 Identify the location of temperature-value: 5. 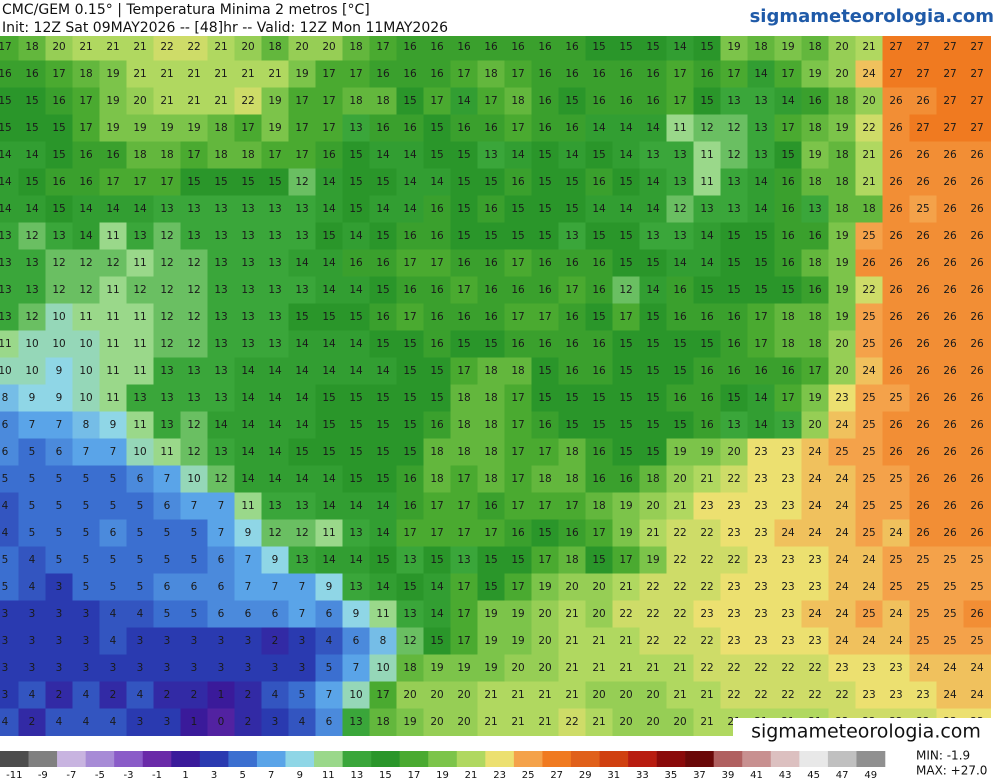
(167, 560).